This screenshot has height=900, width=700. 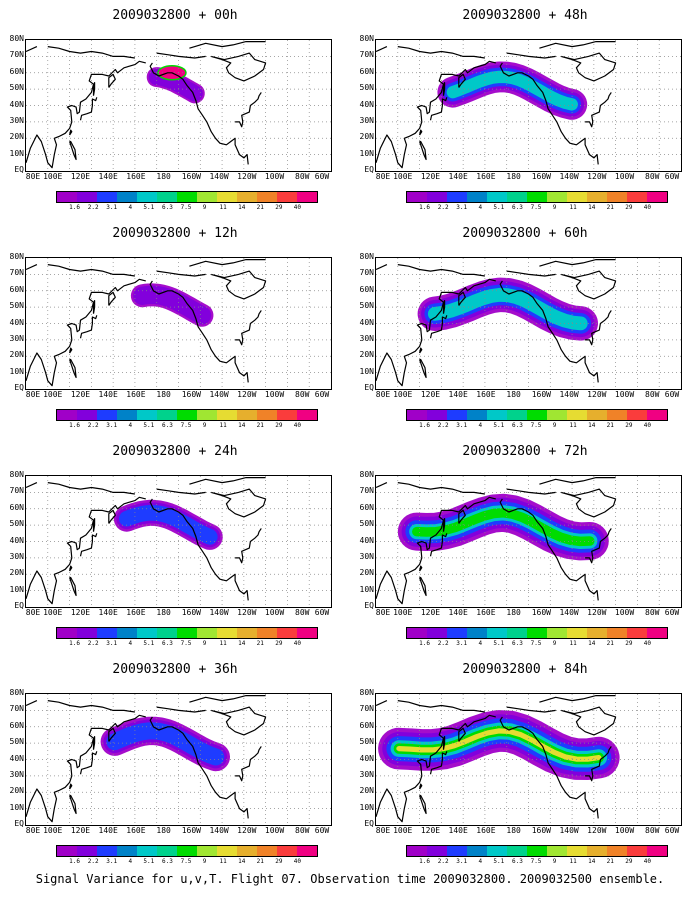 What do you see at coordinates (366, 742) in the screenshot?
I see `latitude-tick-label: 50N` at bounding box center [366, 742].